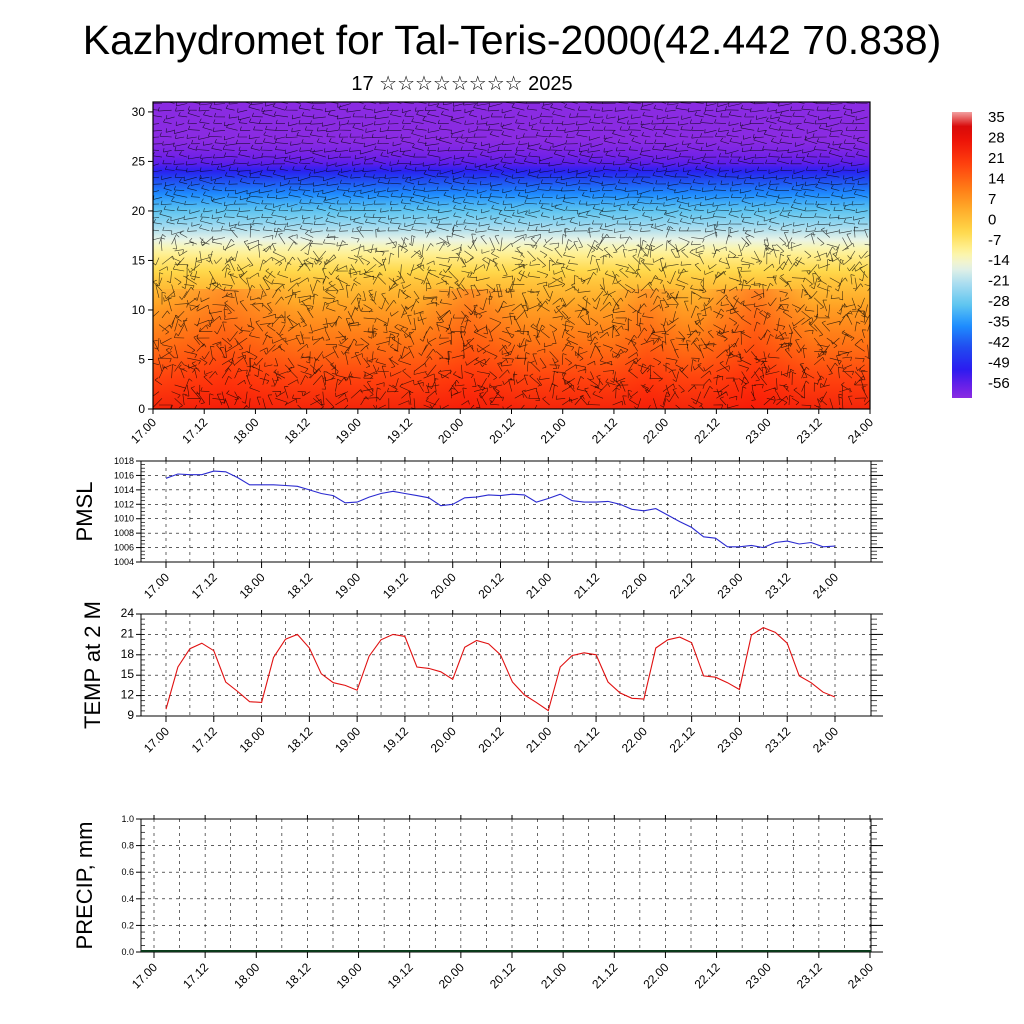  Describe the element at coordinates (139, 211) in the screenshot. I see `y-tick-label: 20` at that location.